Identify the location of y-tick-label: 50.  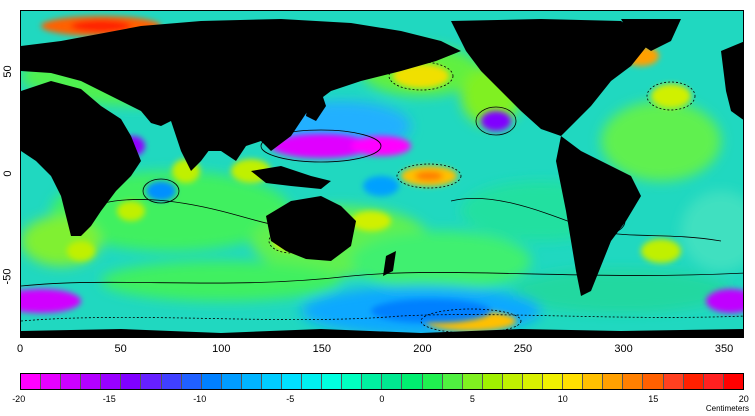
(7, 71).